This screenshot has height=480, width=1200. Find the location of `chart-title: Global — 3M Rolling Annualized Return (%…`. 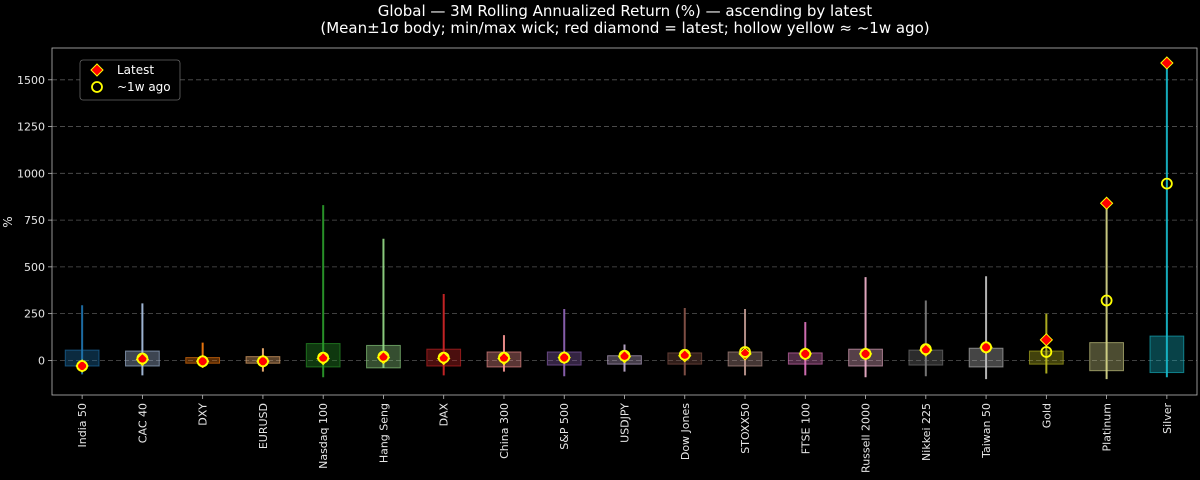

chart-title: Global — 3M Rolling Annualized Return (%… is located at coordinates (625, 11).